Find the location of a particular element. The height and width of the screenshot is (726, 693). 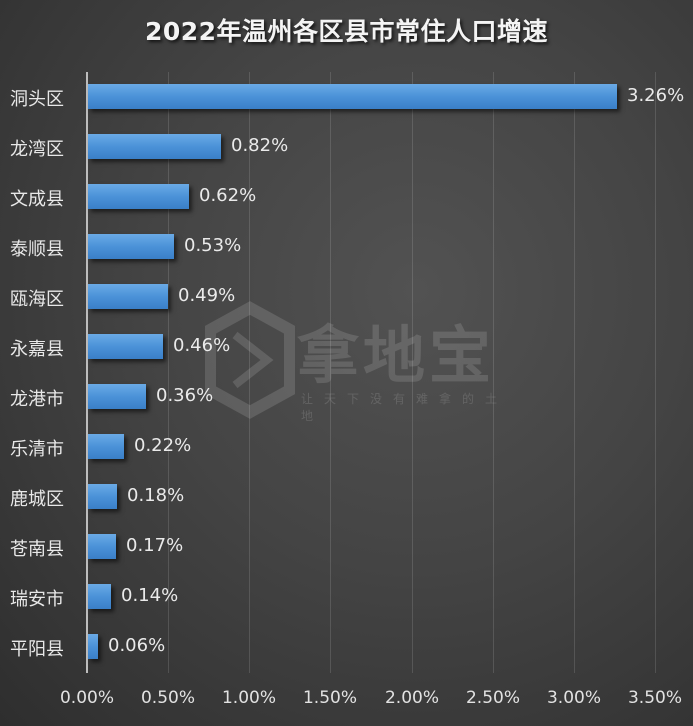

value-label: 3.26% is located at coordinates (656, 95).